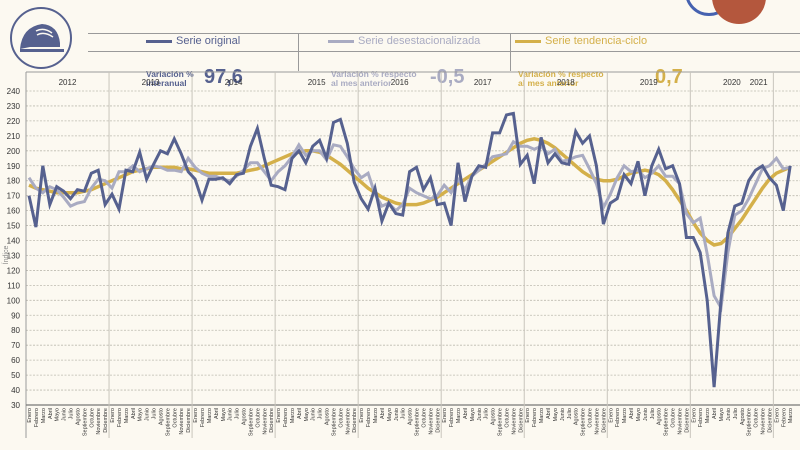 This screenshot has height=450, width=800. I want to click on legend-label-trend-cycle: Serie tendencia-ciclo, so click(596, 41).